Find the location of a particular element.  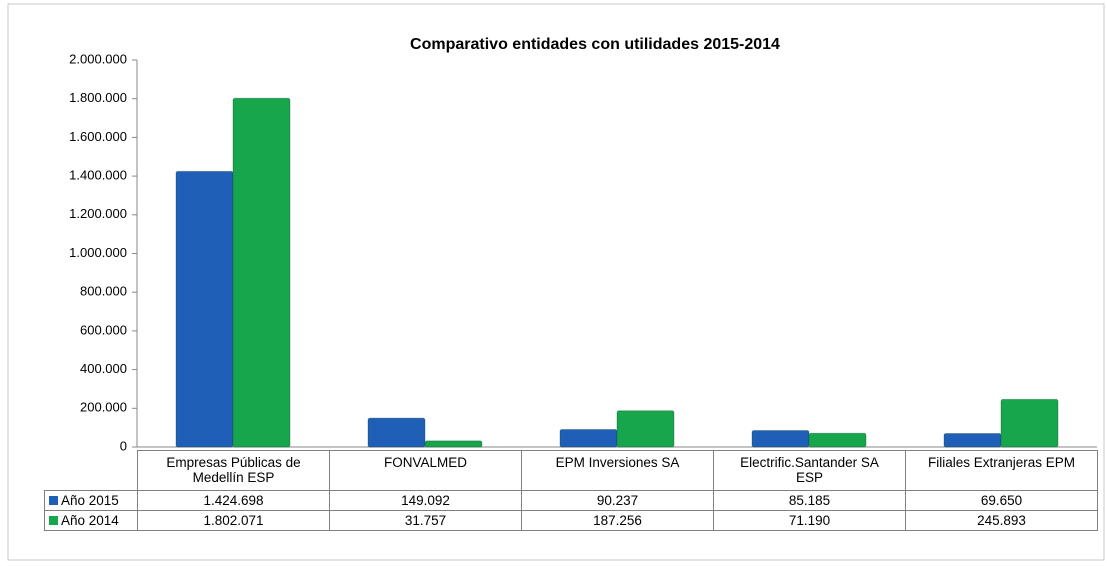

y-tick-label: 600.000 is located at coordinates (103, 329).